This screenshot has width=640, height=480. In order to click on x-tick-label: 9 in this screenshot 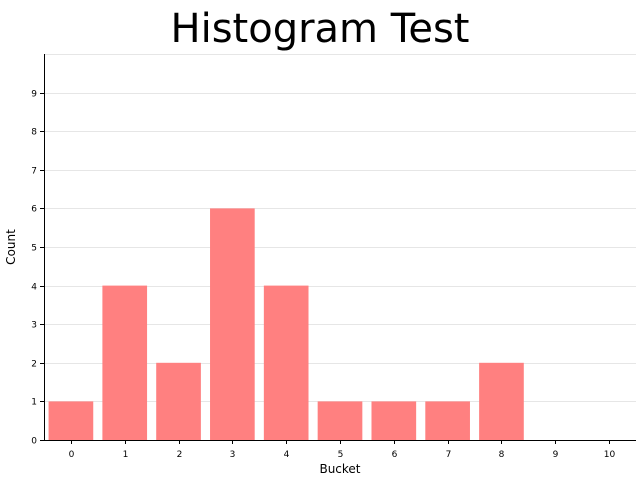, I will do `click(556, 455)`.